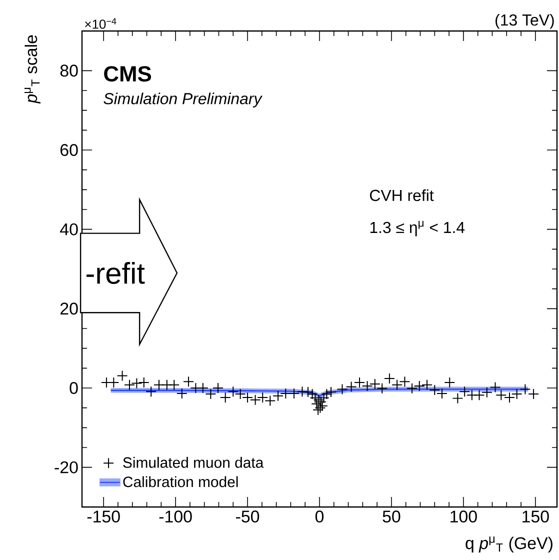 The height and width of the screenshot is (560, 559). Describe the element at coordinates (180, 482) in the screenshot. I see `legend-label: Calibration model` at that location.